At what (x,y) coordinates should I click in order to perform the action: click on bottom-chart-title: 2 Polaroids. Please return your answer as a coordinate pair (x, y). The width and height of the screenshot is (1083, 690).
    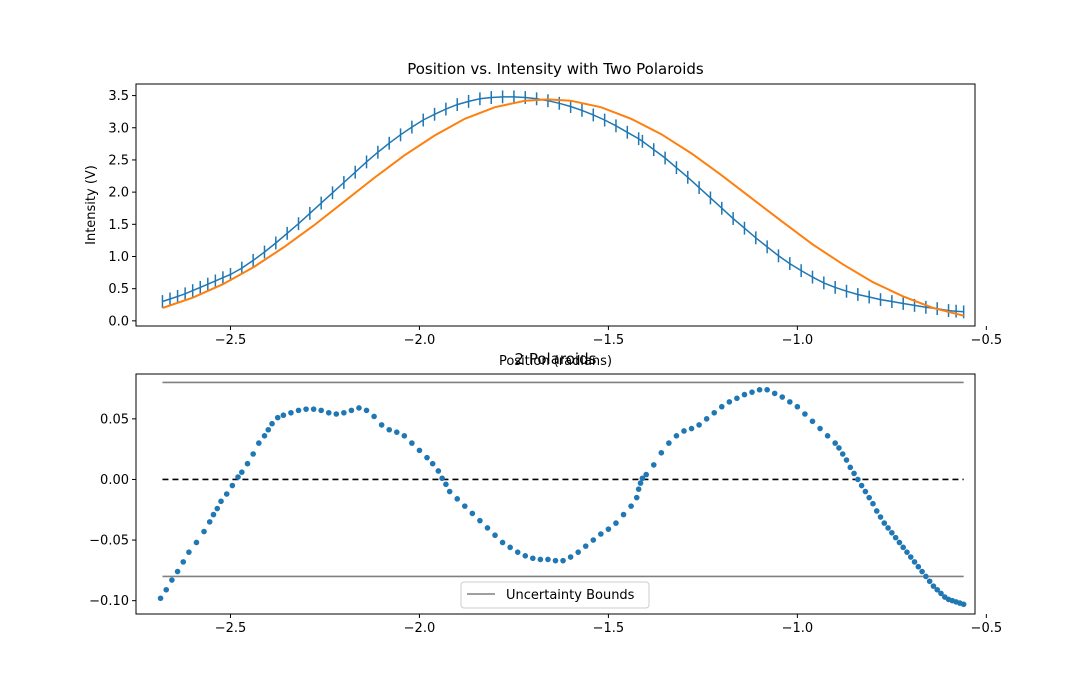
    Looking at the image, I should click on (556, 359).